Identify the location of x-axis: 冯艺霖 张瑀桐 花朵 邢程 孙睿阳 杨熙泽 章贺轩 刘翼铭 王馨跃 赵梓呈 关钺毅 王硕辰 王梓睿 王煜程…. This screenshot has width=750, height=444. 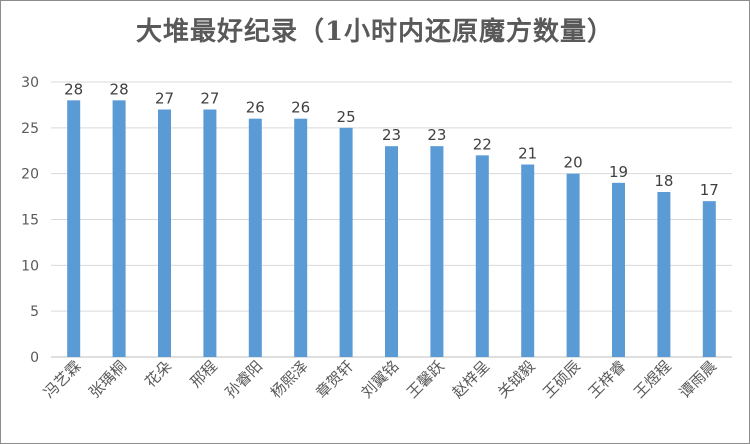
(380, 379).